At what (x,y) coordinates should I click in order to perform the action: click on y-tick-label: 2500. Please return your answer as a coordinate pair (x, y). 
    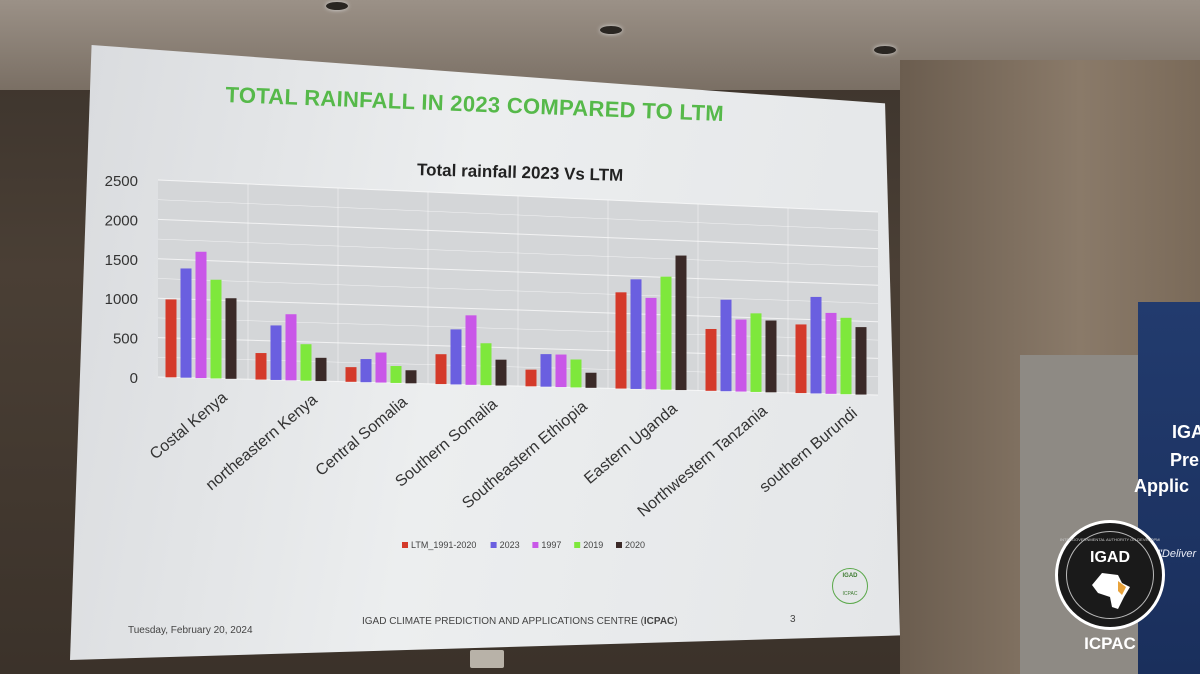
    Looking at the image, I should click on (121, 181).